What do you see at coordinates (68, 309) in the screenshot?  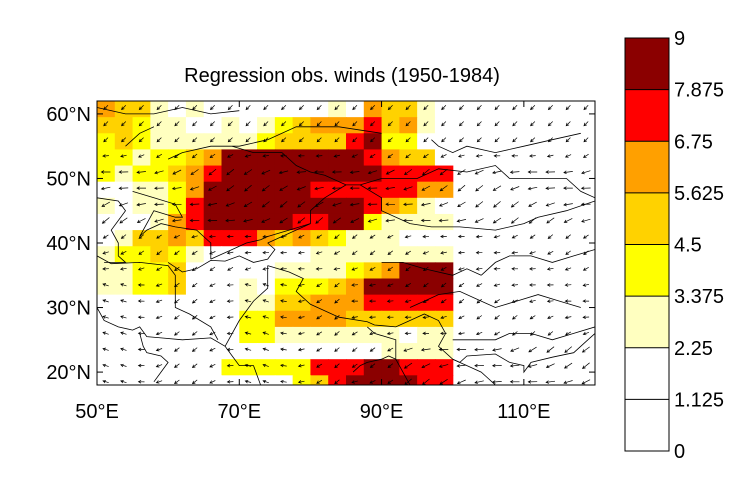 I see `y-tick-label: 30°N` at bounding box center [68, 309].